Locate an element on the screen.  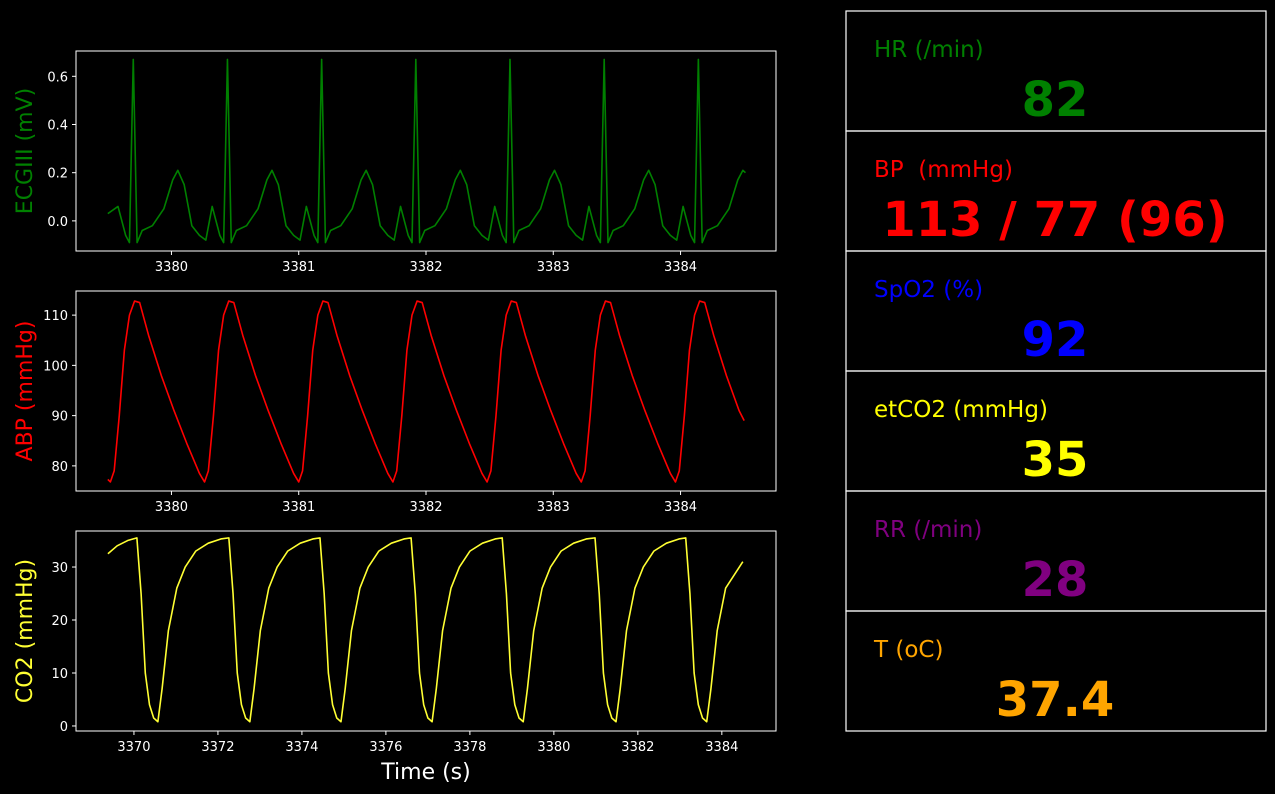
x-axis-label: Time (s) is located at coordinates (425, 772).